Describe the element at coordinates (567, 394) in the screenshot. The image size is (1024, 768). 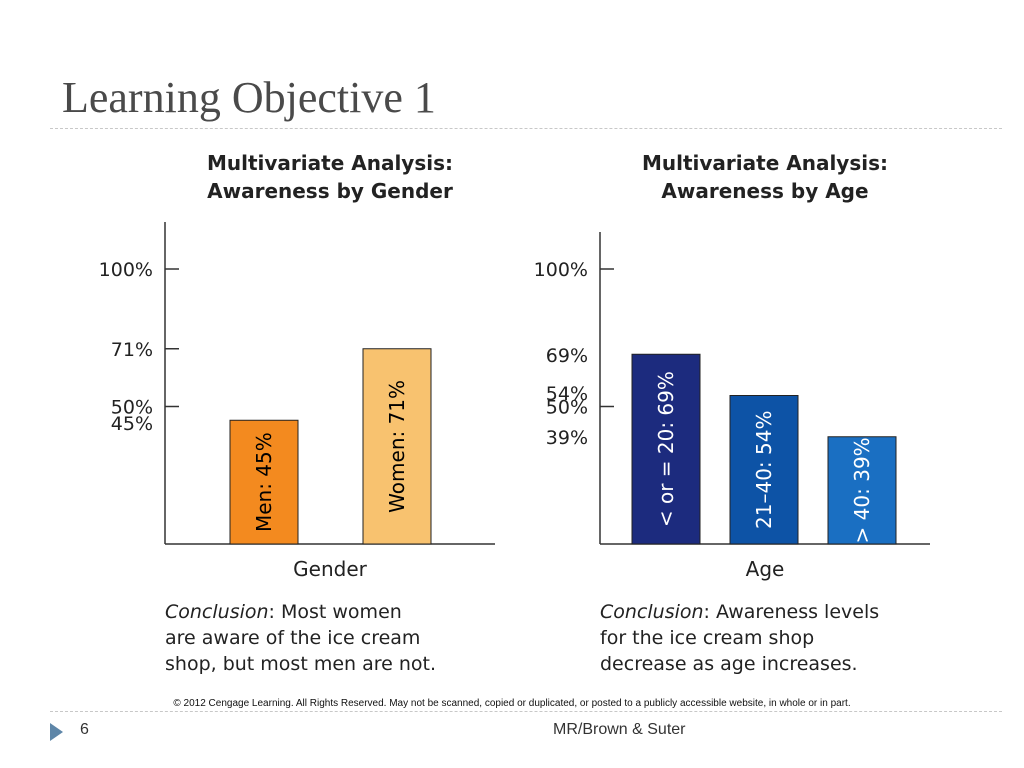
I see `age-tick-label: 54%` at that location.